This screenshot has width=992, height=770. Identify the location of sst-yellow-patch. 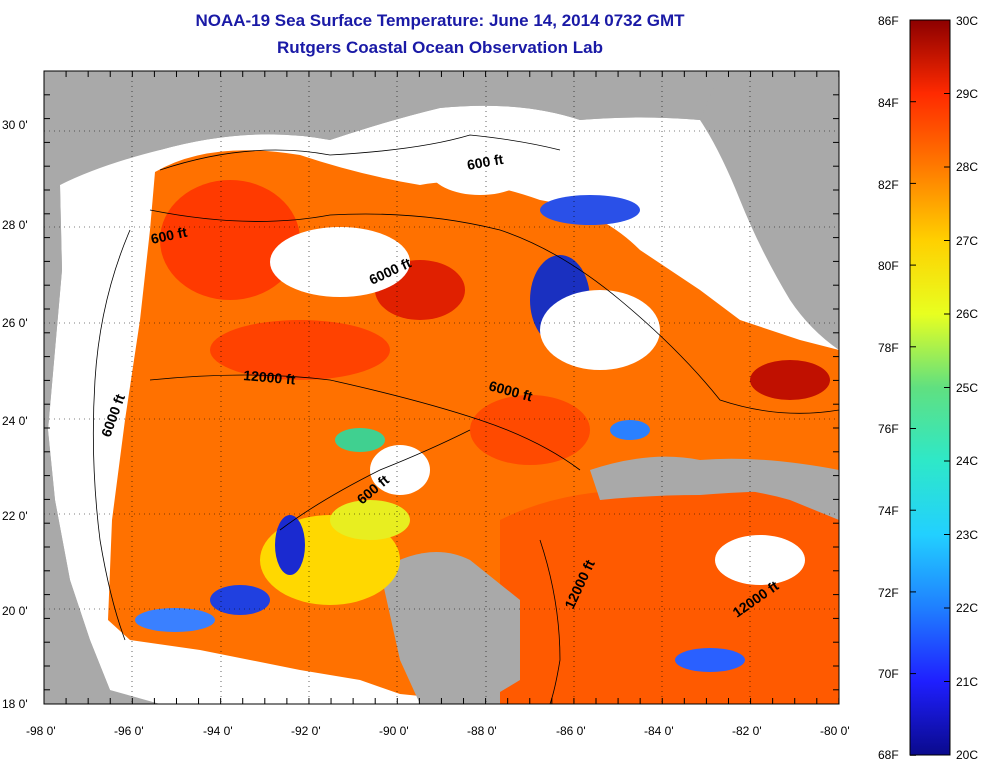
(370, 520).